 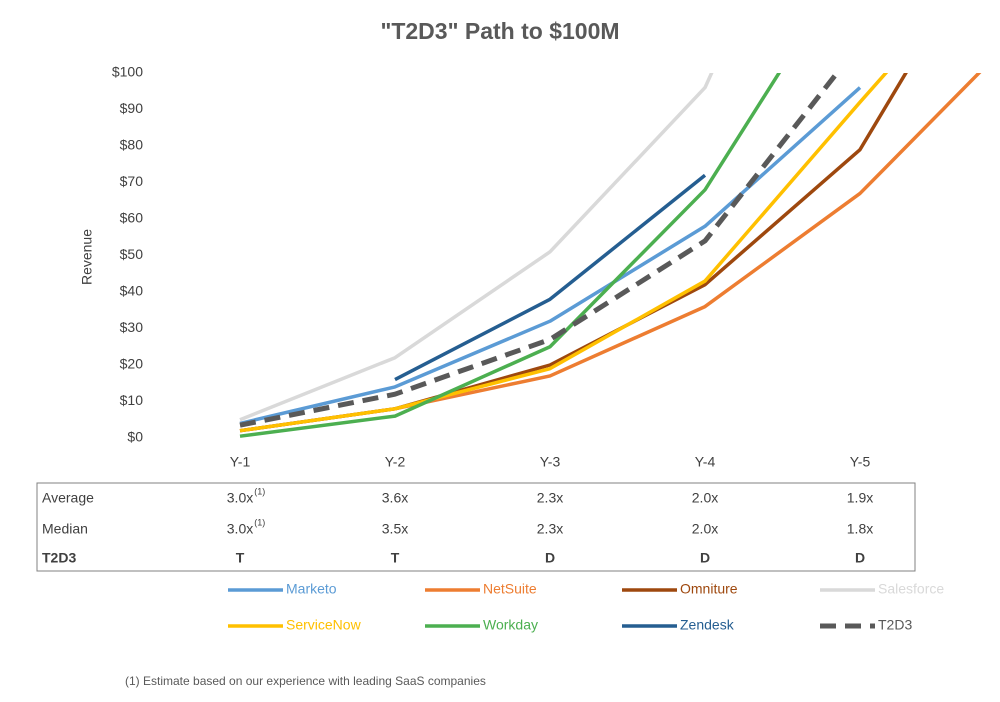 What do you see at coordinates (311, 589) in the screenshot?
I see `legend-label: Marketo` at bounding box center [311, 589].